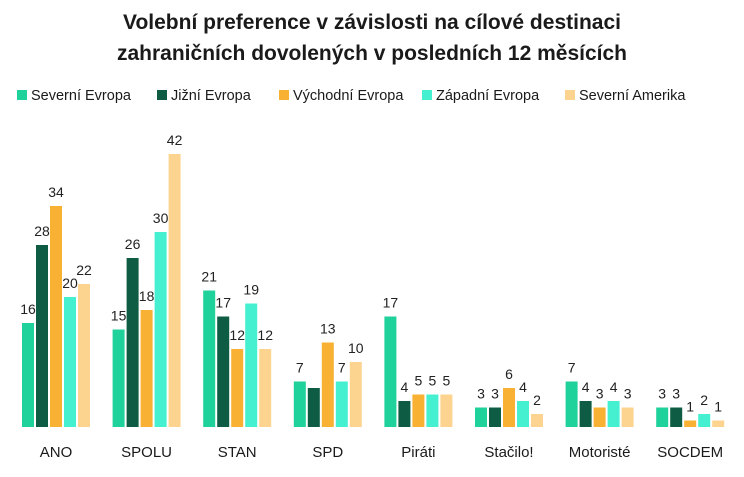 Image resolution: width=744 pixels, height=477 pixels. Describe the element at coordinates (299, 404) in the screenshot. I see `bar-spd-severni-evropa` at that location.